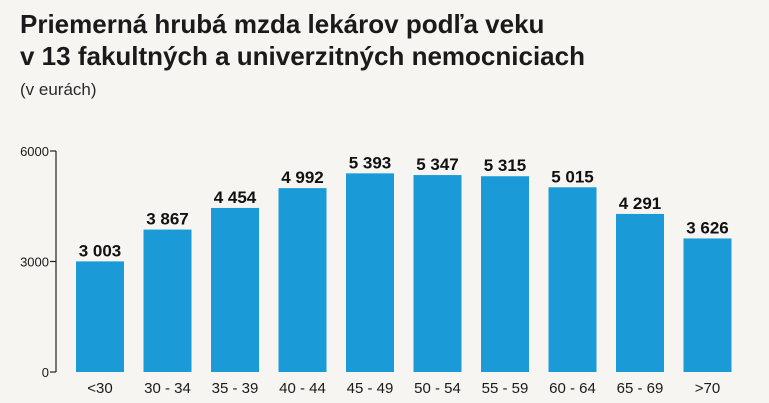 This screenshot has width=769, height=403. I want to click on x-category-label: <30, so click(99, 388).